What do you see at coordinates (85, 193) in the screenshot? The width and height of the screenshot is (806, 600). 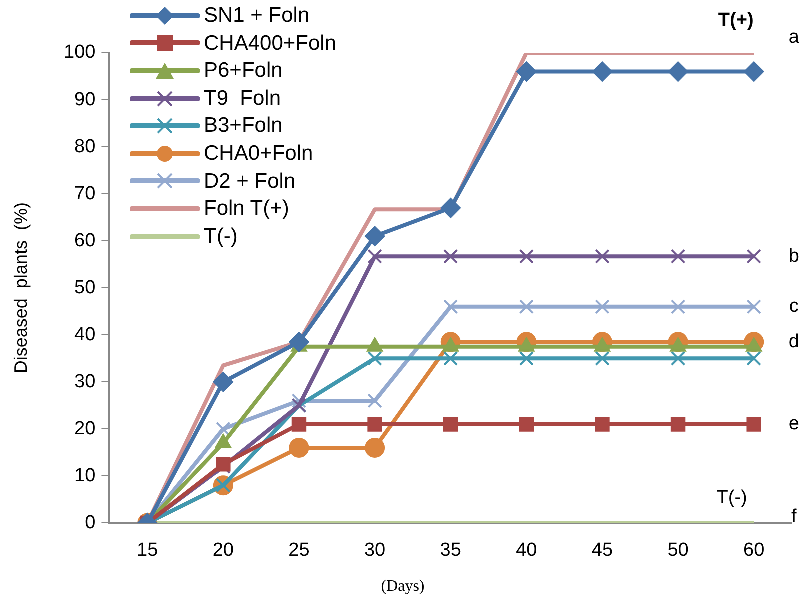 I see `y-tick-label: 70` at bounding box center [85, 193].